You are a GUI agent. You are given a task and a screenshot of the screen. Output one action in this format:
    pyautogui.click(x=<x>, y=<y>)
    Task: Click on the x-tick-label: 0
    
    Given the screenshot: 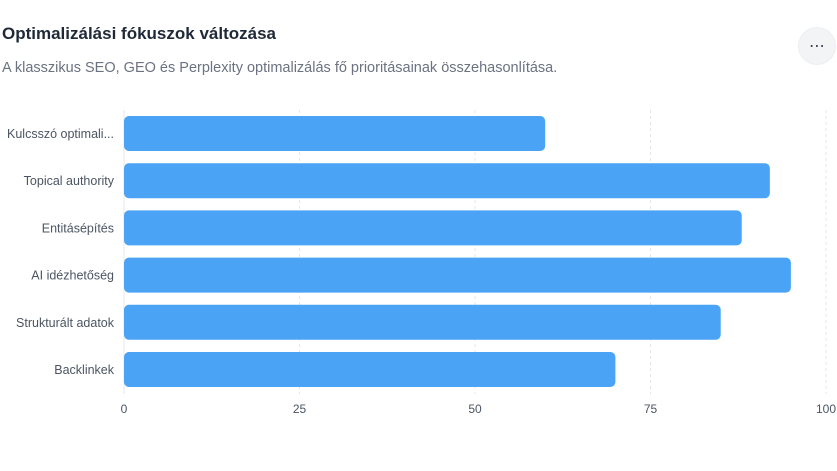 What is the action you would take?
    pyautogui.click(x=124, y=409)
    